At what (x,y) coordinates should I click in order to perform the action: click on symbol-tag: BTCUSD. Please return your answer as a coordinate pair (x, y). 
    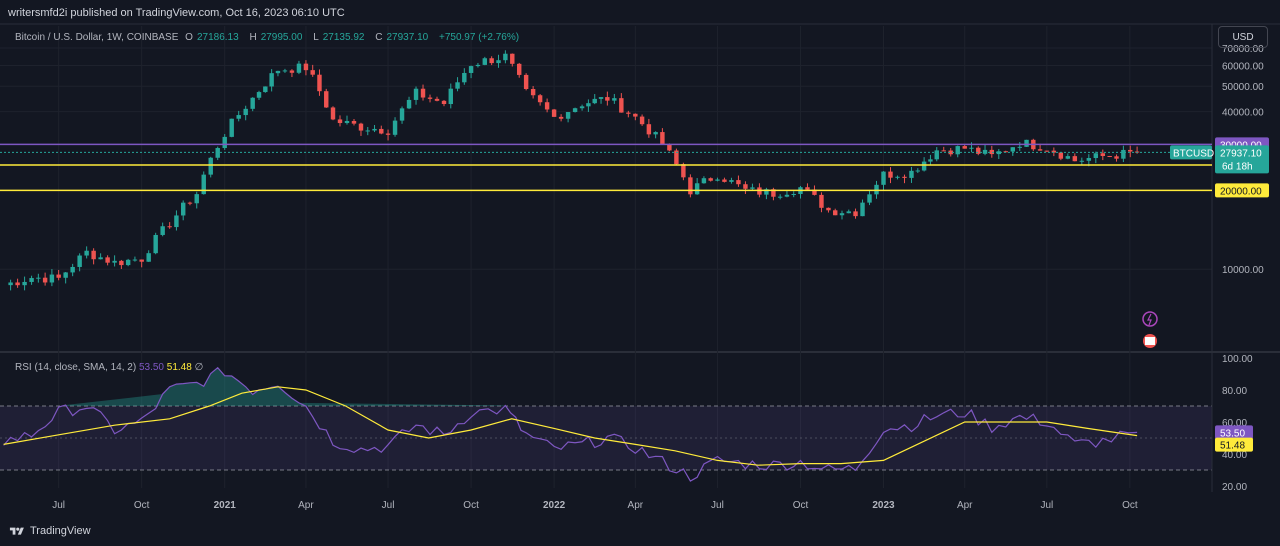
    Looking at the image, I should click on (1193, 153).